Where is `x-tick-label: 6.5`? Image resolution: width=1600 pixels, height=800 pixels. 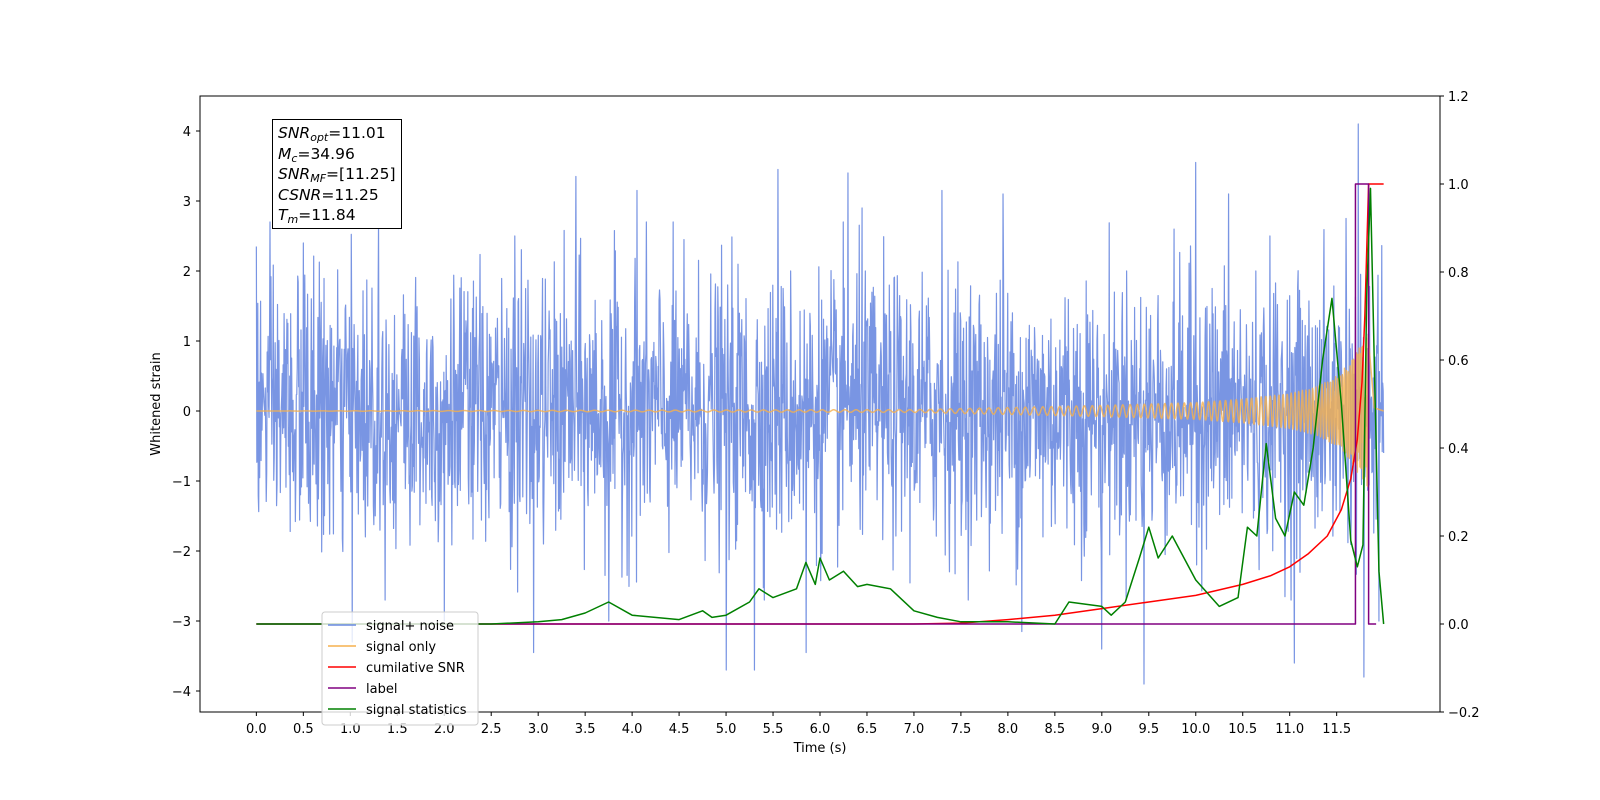 x-tick-label: 6.5 is located at coordinates (867, 729).